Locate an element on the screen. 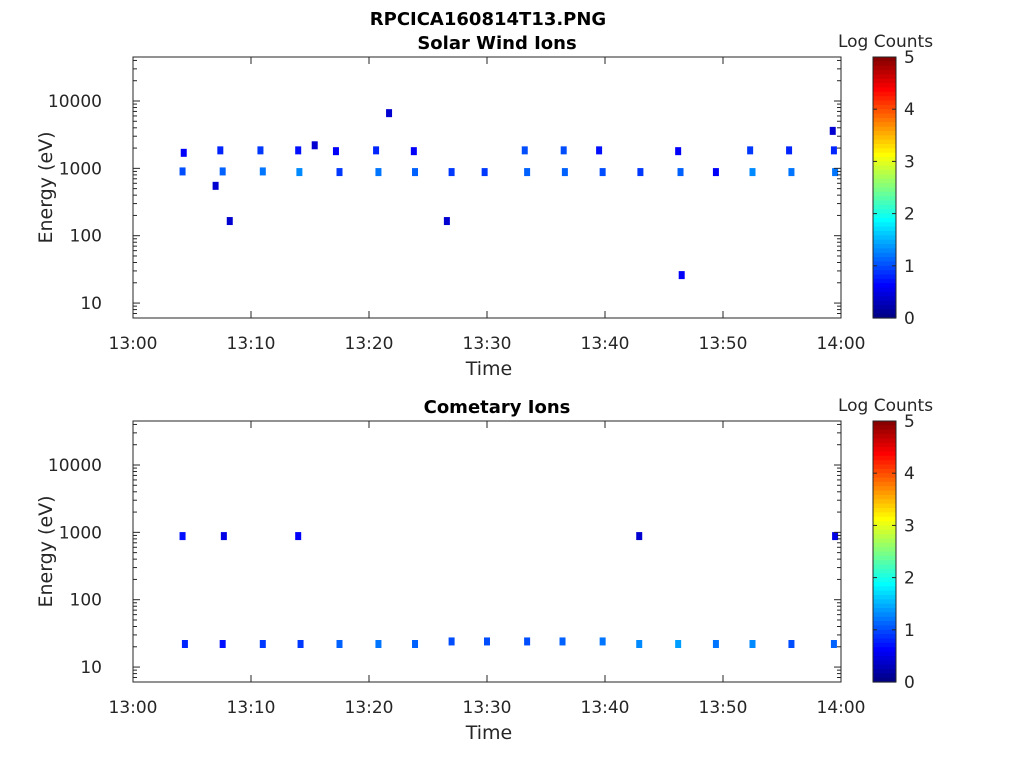 The image size is (1024, 768). colorbar-tick-label: 2 is located at coordinates (909, 579).